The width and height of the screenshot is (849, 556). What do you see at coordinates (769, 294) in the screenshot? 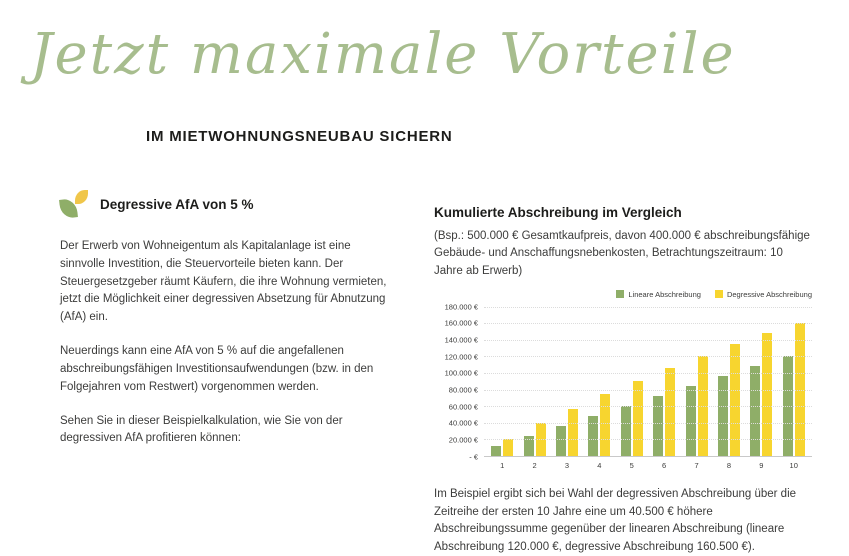
I see `legend-label: Degressive Abschreibung` at bounding box center [769, 294].